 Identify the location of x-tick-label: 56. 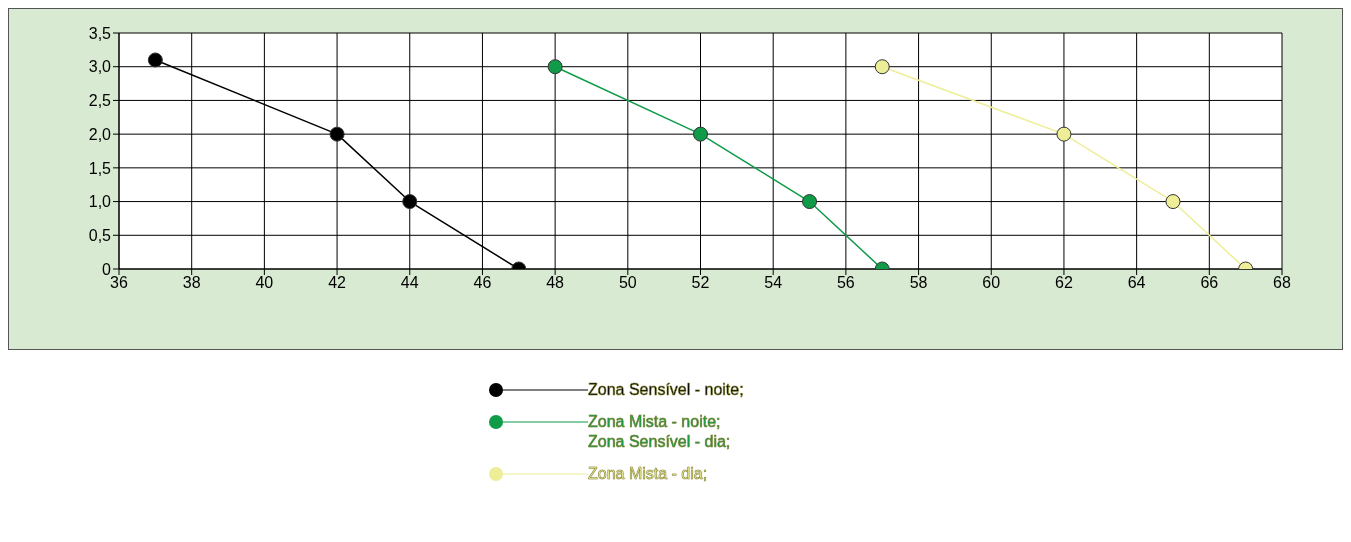
(845, 283).